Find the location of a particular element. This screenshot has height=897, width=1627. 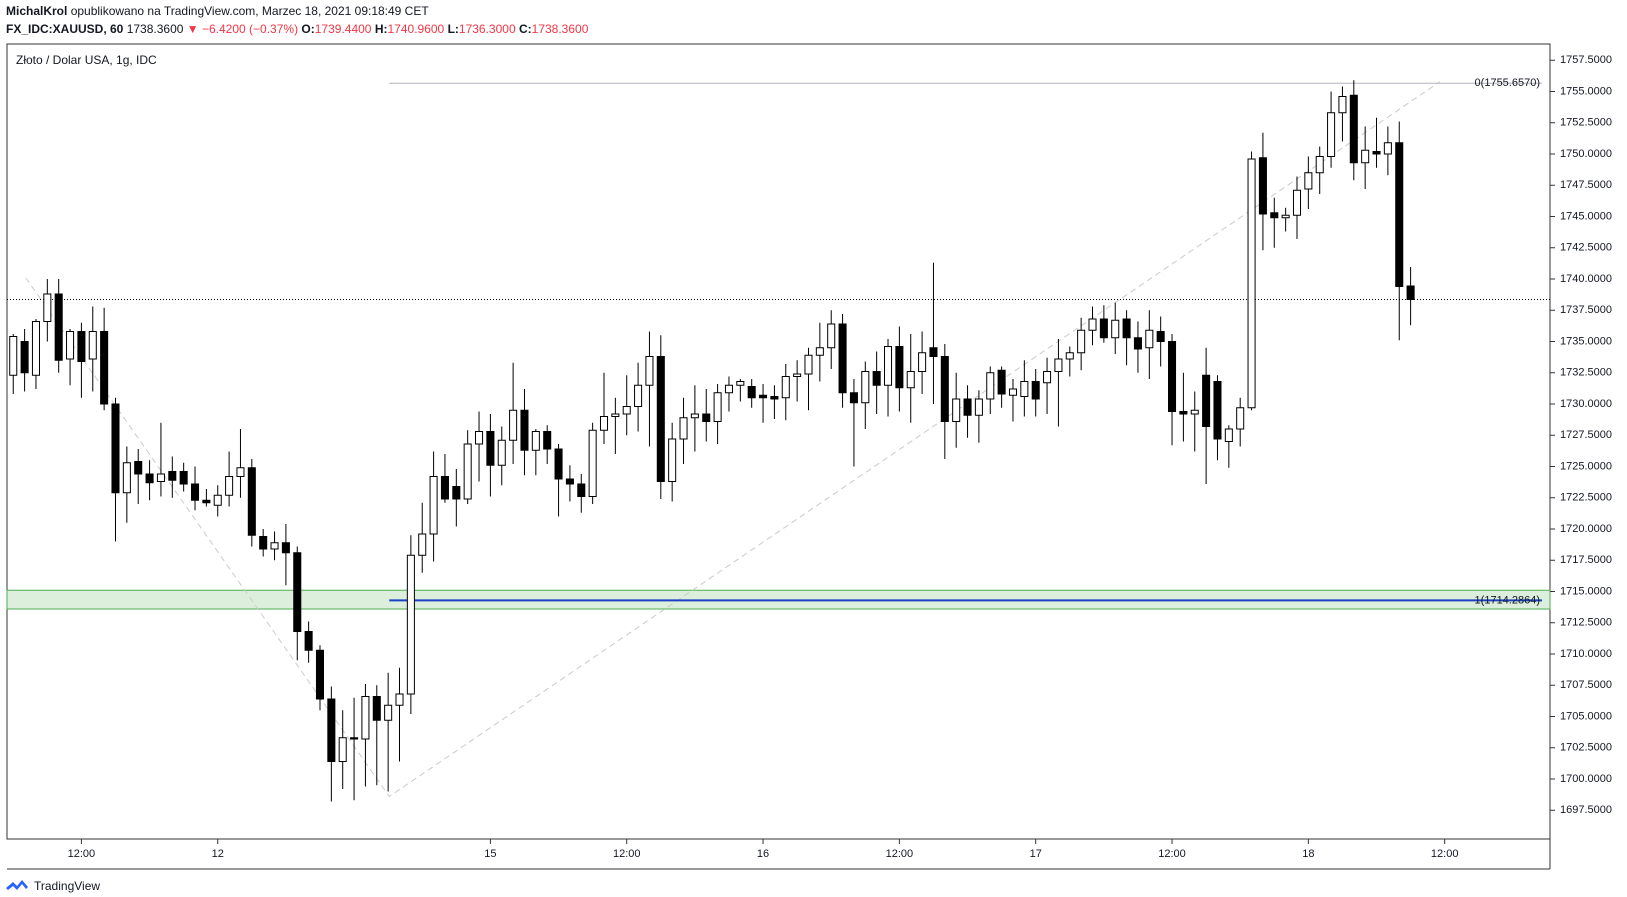

y-tick-label: 1735.0000 is located at coordinates (1586, 341).